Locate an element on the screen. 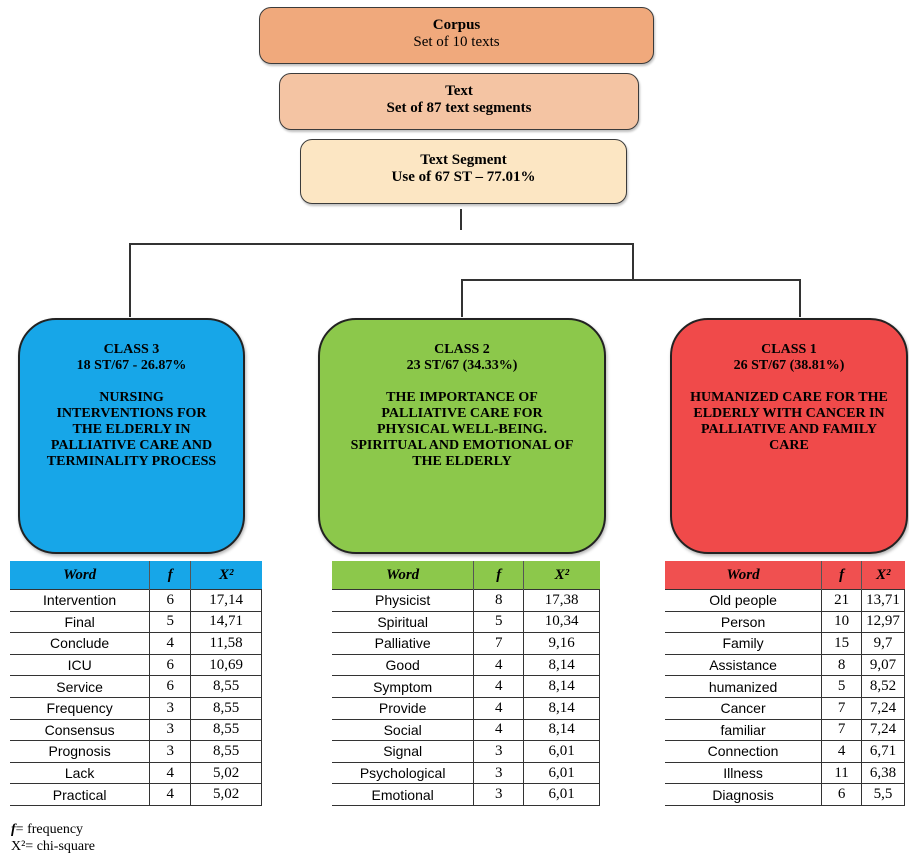  cell-chi-square: 14,71 is located at coordinates (226, 622).